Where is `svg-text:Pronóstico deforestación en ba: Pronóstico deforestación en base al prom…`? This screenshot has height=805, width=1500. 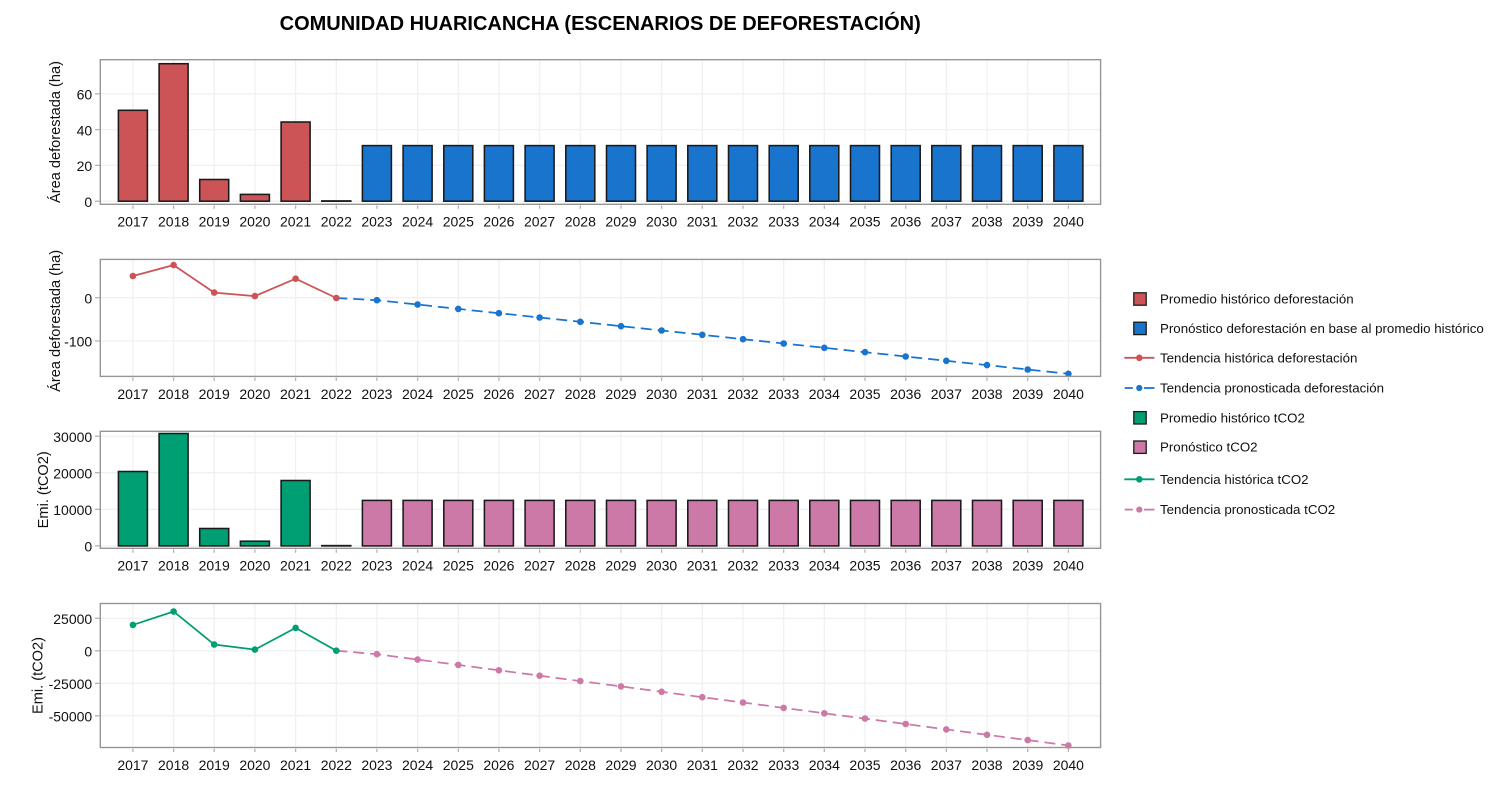
svg-text:Pronóstico deforestación en ba: Pronóstico deforestación en base al prom… is located at coordinates (1322, 328).